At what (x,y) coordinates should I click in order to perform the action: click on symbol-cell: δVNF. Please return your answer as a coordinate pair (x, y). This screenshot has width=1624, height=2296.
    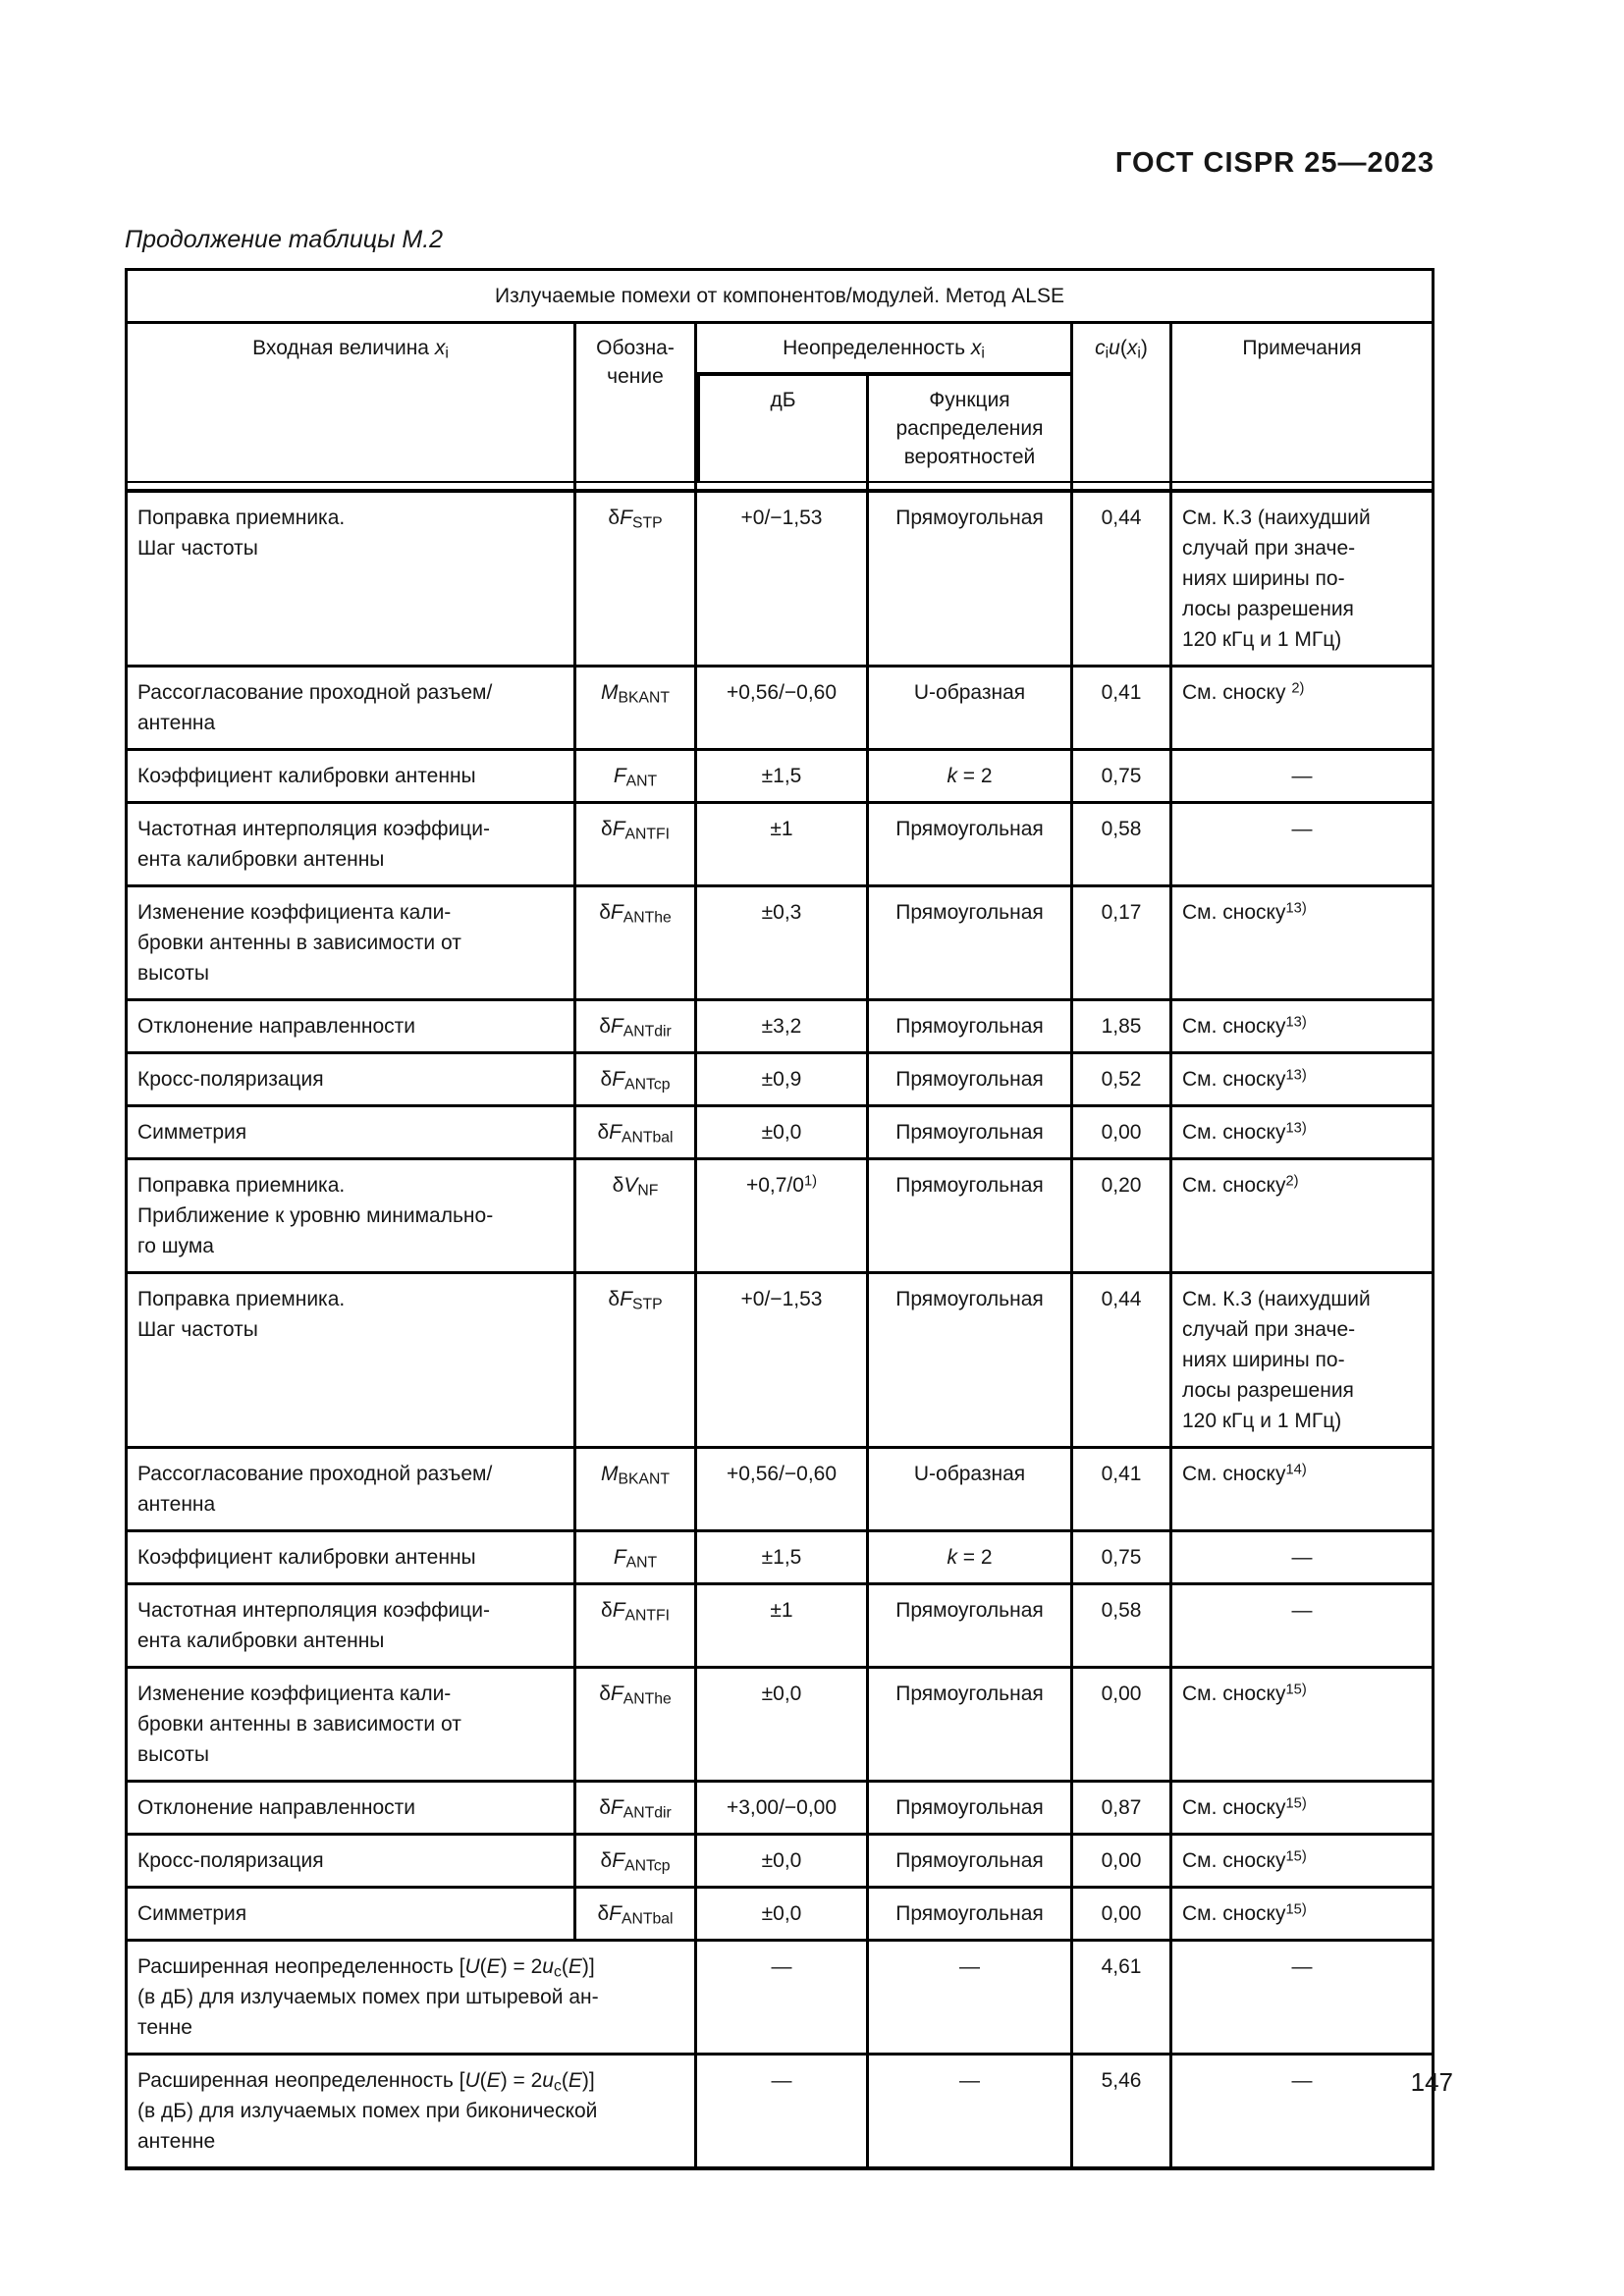
    Looking at the image, I should click on (636, 1217).